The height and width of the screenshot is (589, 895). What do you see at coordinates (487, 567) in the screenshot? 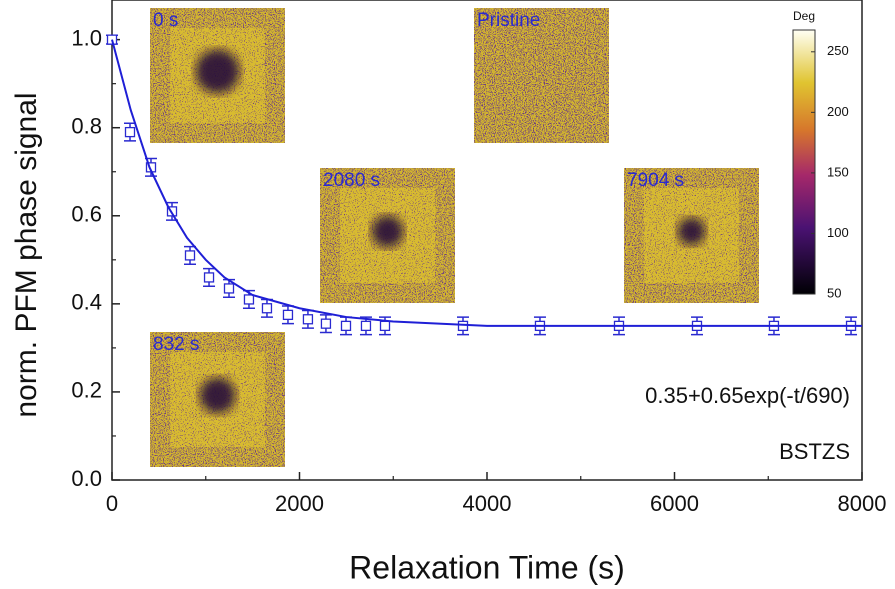
I see `x-axis-label: Relaxation Time (s)` at bounding box center [487, 567].